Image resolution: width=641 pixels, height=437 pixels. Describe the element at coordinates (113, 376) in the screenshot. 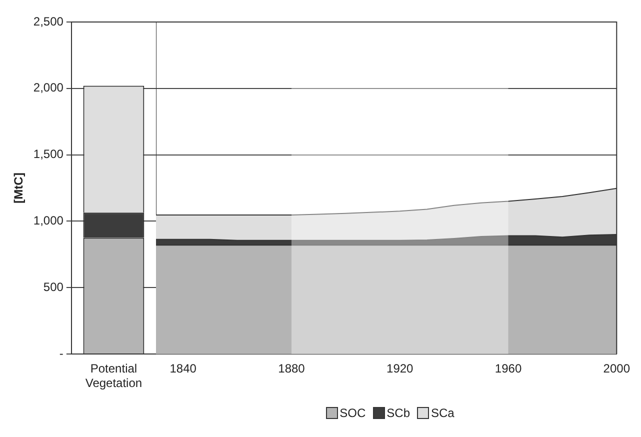

I see `x-tick-label: Potential Vegetation` at that location.